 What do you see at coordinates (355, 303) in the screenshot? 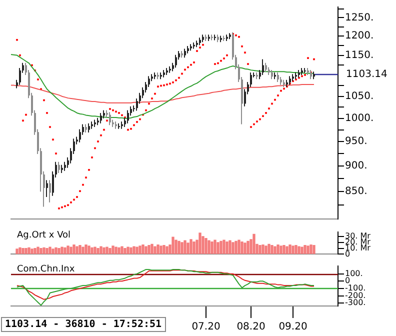
I see `y-tick-label: -300.` at bounding box center [355, 303].